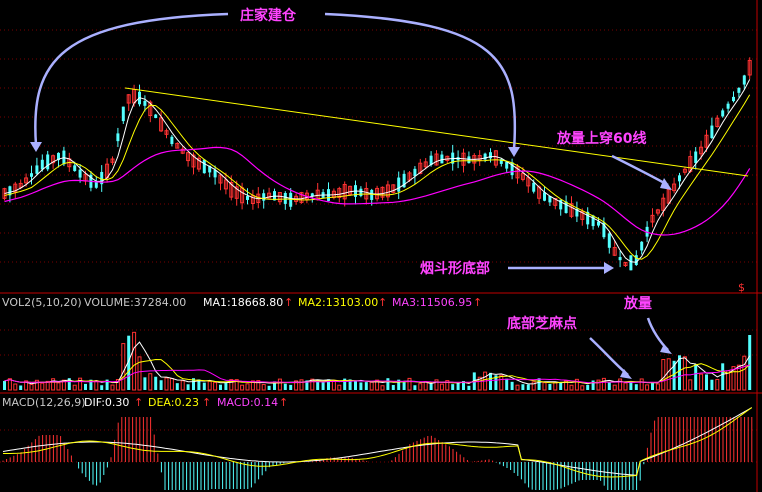  What do you see at coordinates (42, 302) in the screenshot?
I see `vol-title: VOL2(5,10,20)` at bounding box center [42, 302].